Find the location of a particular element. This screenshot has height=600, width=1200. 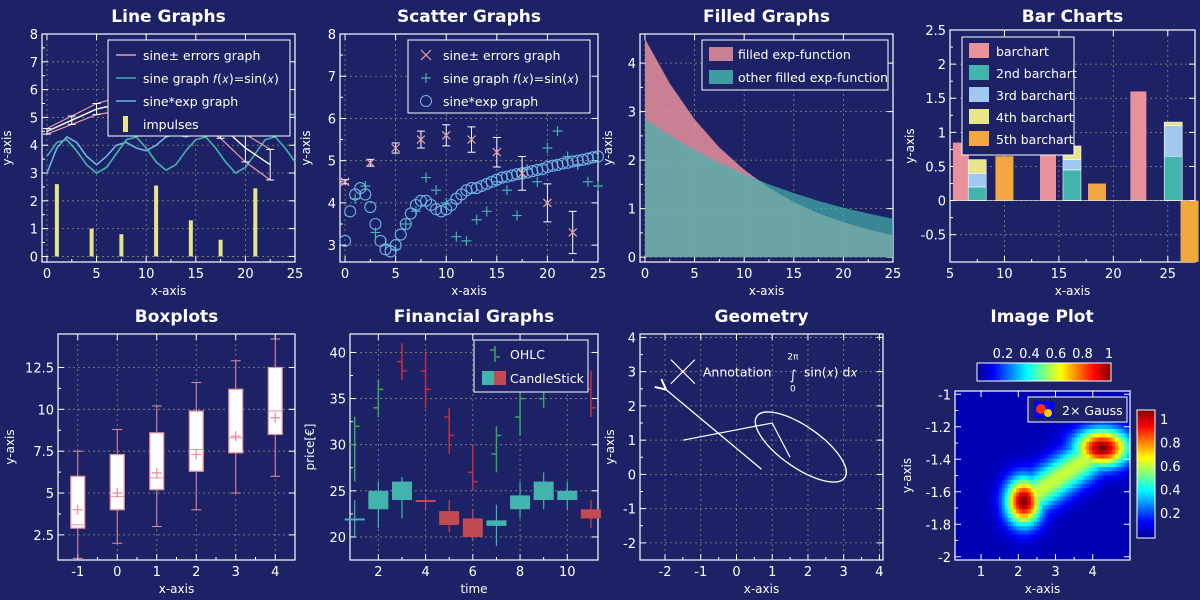

x-tick-label: 4 is located at coordinates (879, 572).